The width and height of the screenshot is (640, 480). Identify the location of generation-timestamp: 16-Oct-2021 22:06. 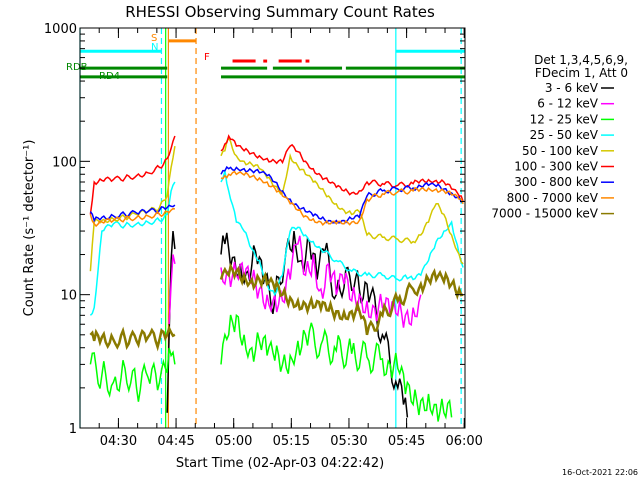
(600, 472).